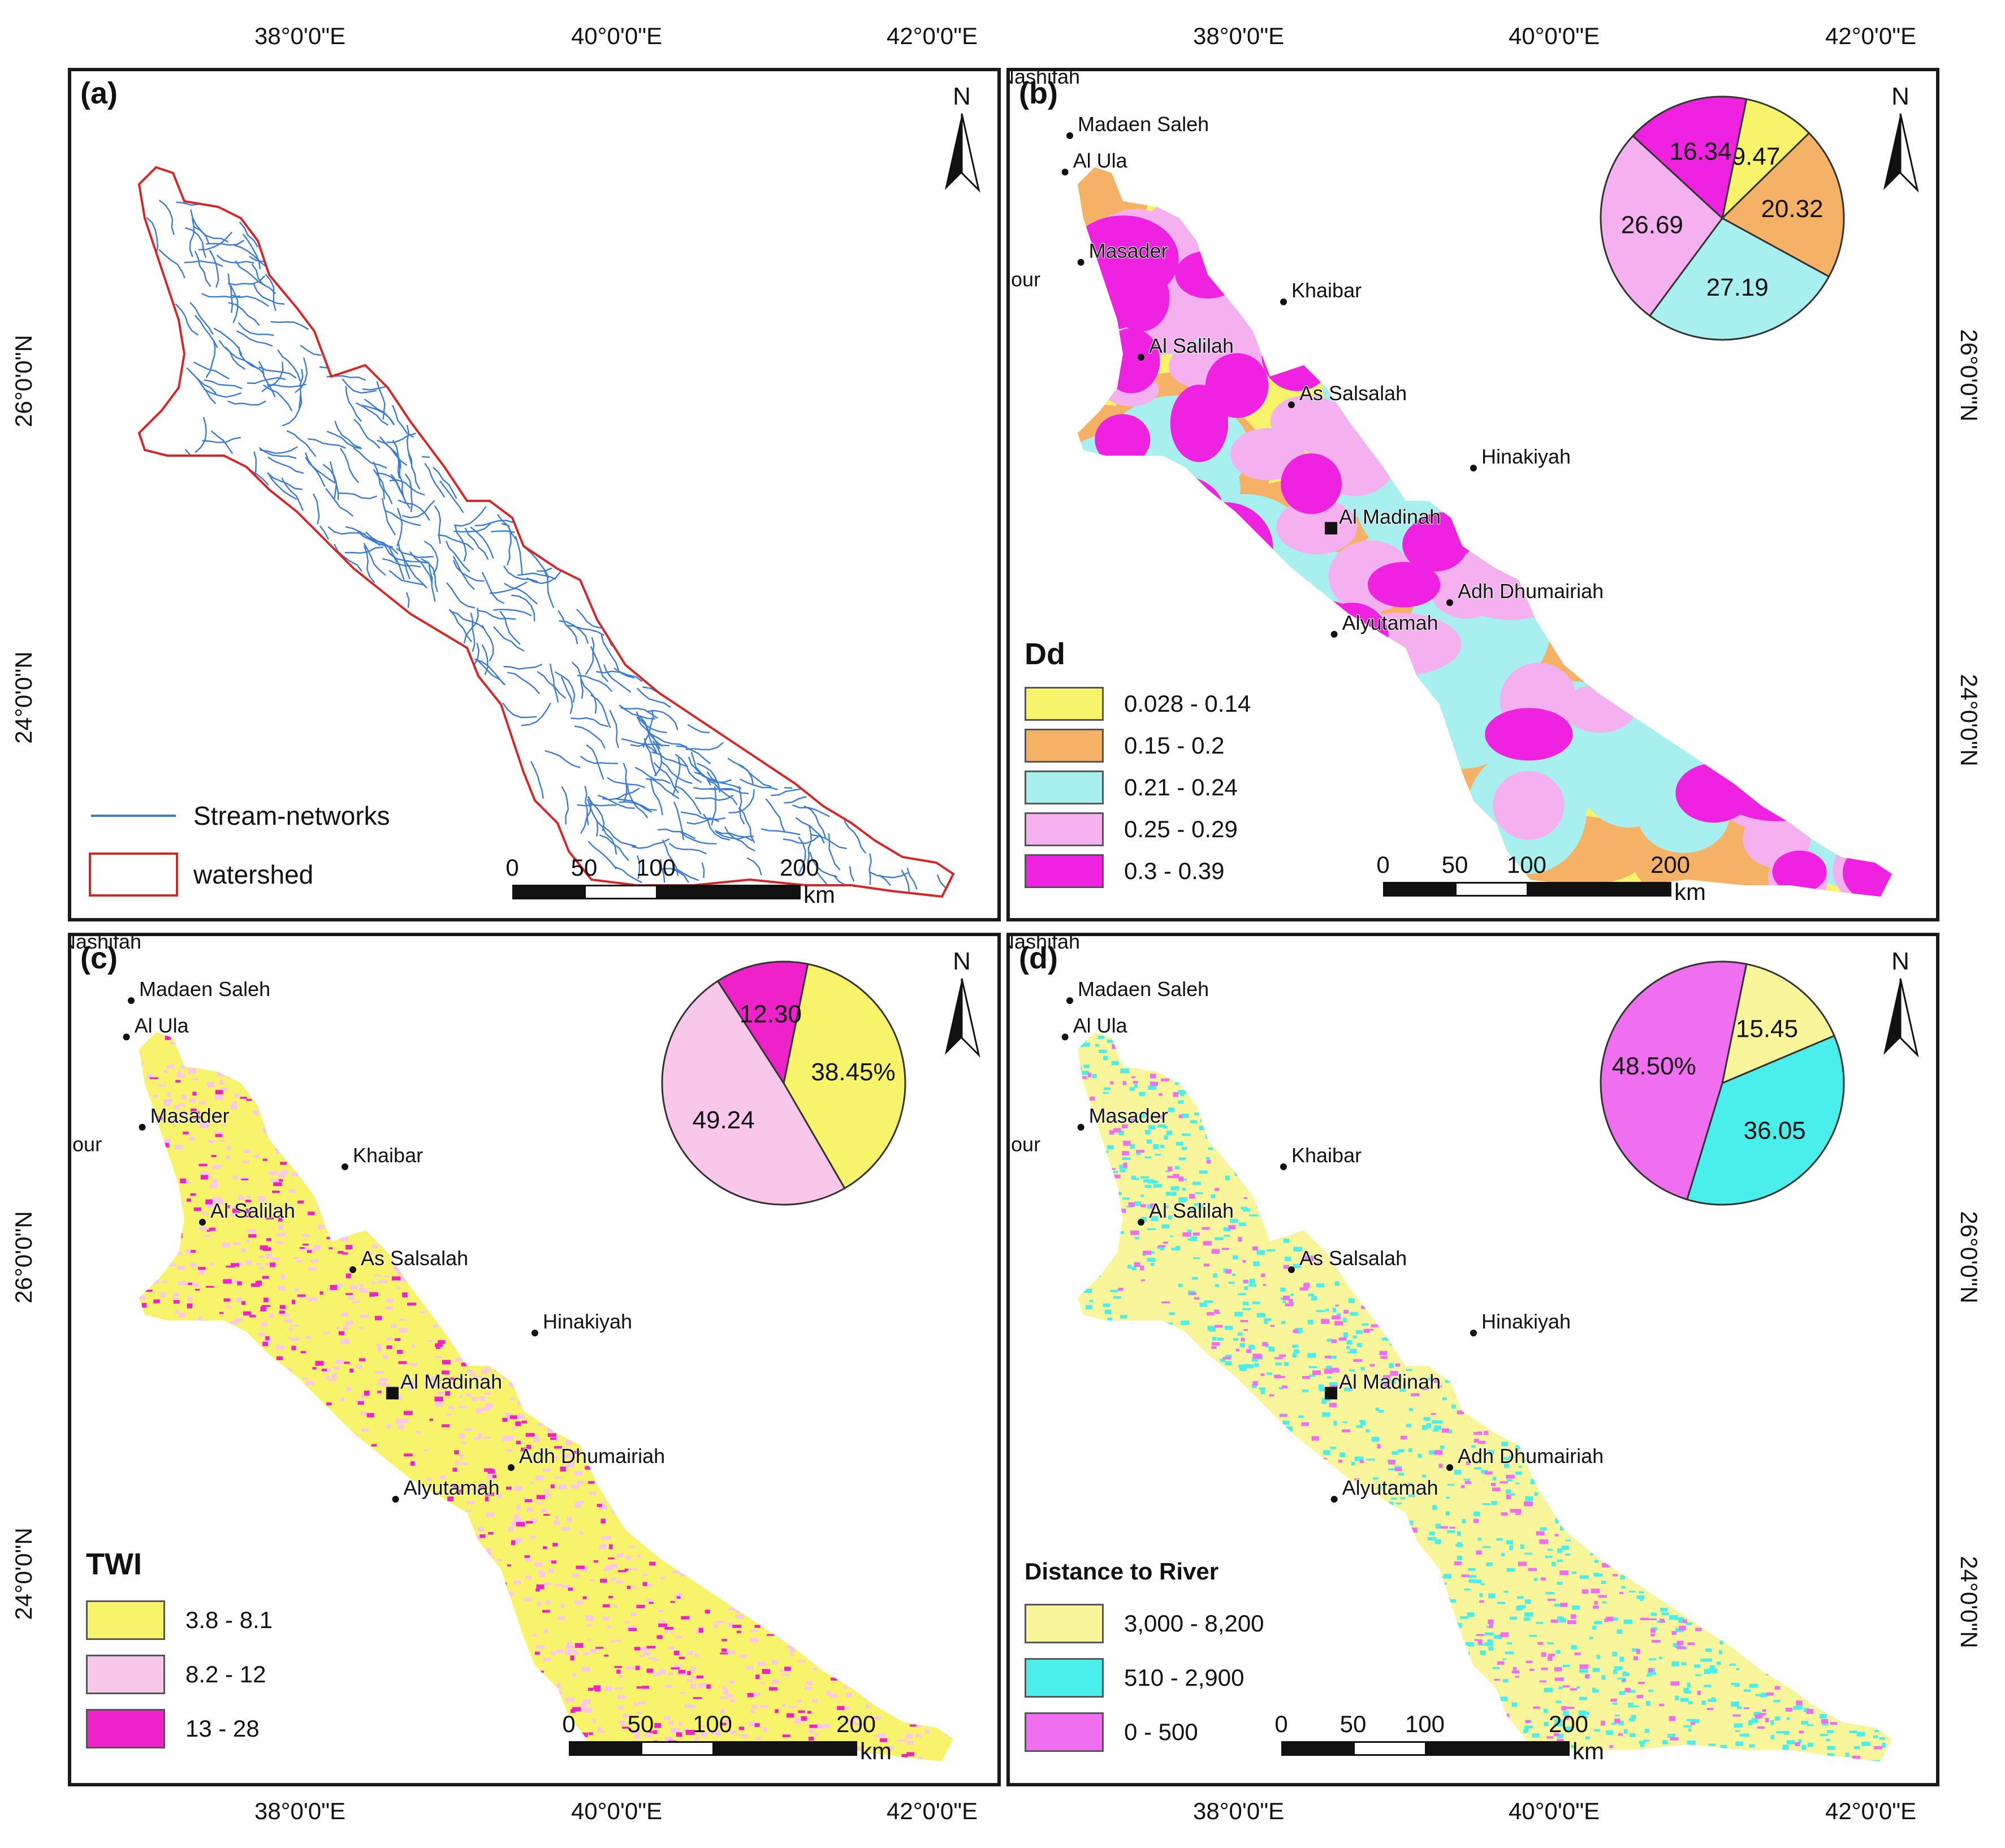 This screenshot has width=2005, height=1848. What do you see at coordinates (1390, 623) in the screenshot?
I see `city-label: Alyutamah` at bounding box center [1390, 623].